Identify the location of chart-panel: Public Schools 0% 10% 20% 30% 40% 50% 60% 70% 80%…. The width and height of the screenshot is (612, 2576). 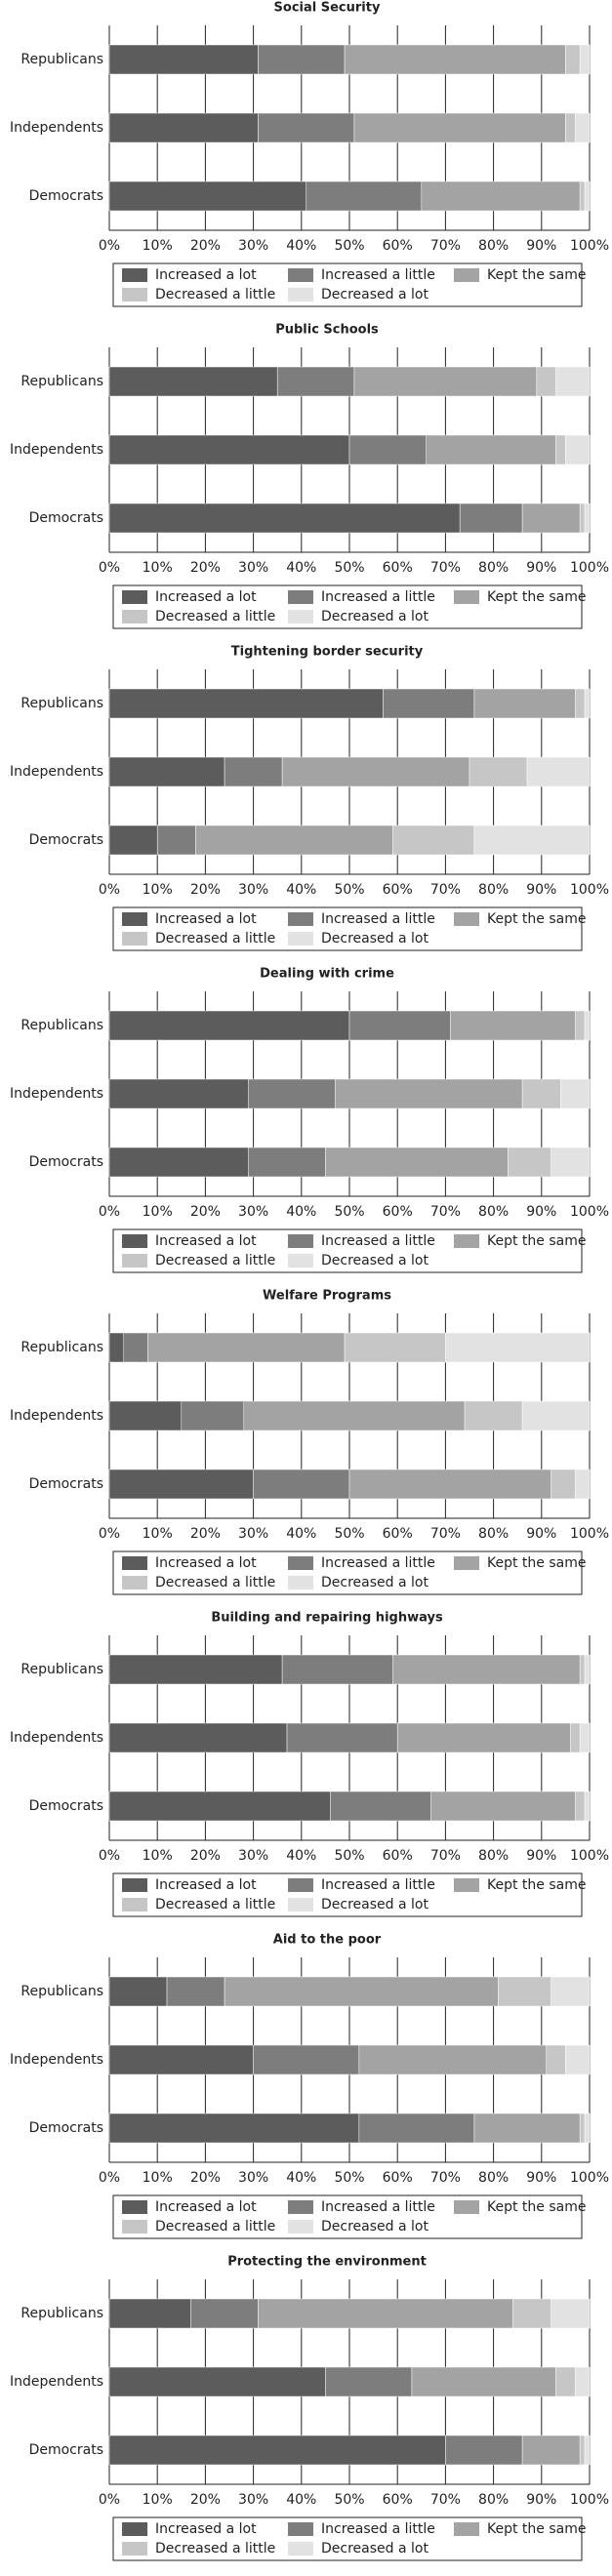
(309, 476).